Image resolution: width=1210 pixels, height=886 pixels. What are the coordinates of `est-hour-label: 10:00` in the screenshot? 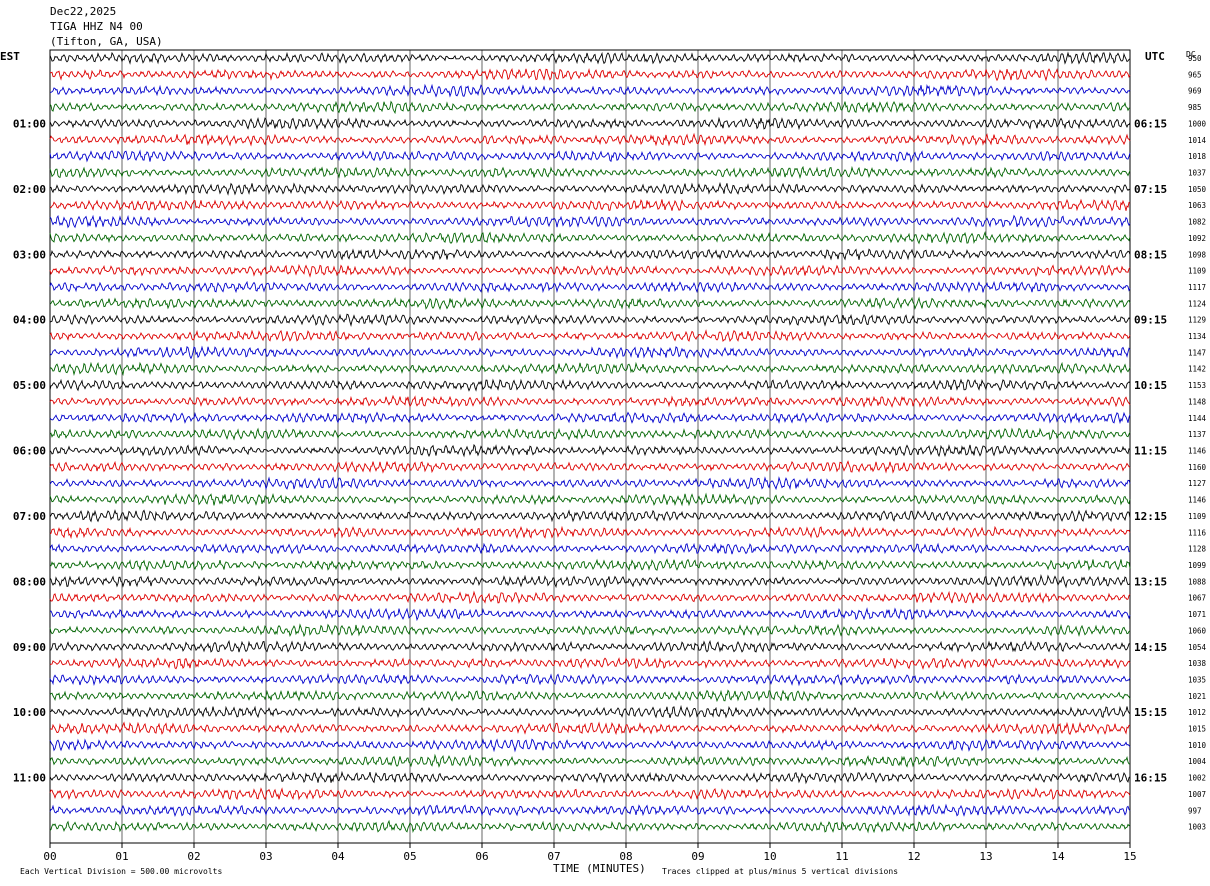 It's located at (29, 712).